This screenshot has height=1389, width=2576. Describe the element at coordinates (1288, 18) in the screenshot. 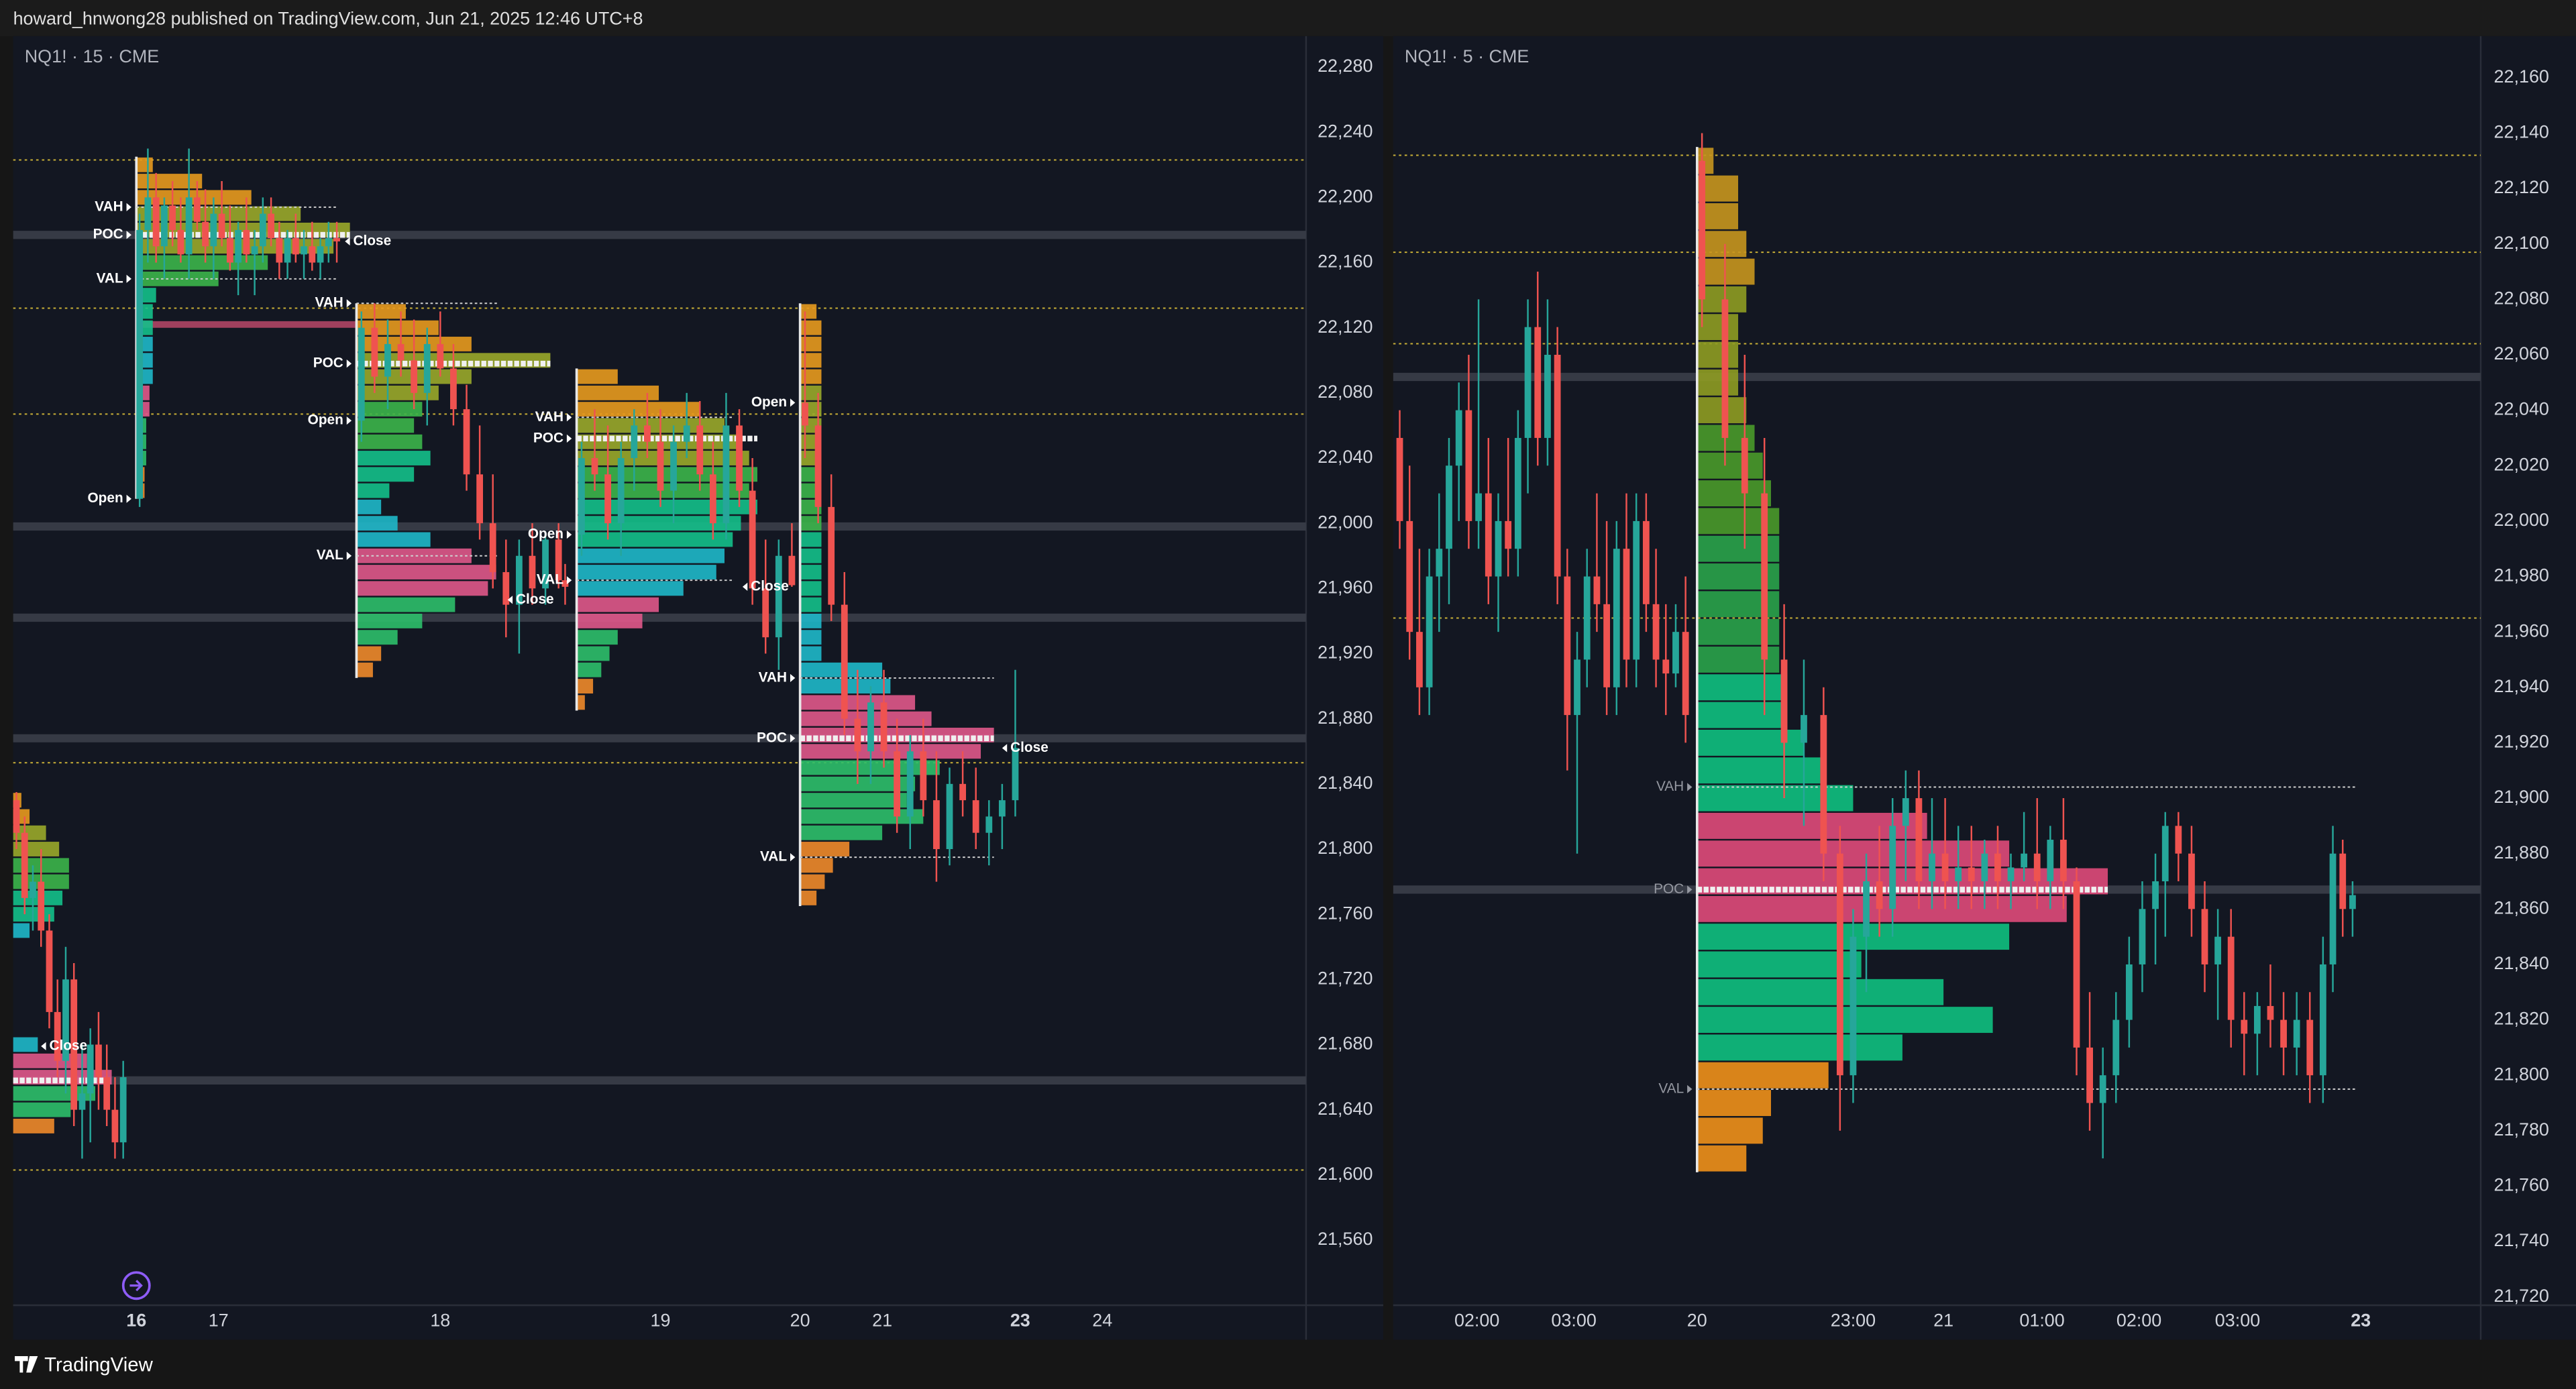

I see `header-bar` at that location.